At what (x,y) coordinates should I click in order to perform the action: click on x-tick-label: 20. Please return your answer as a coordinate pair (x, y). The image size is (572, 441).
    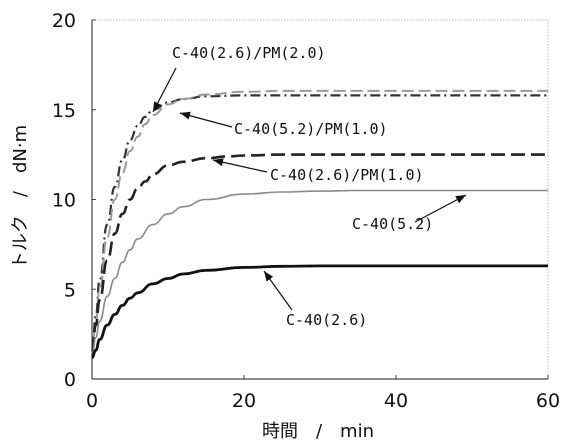
    Looking at the image, I should click on (244, 401).